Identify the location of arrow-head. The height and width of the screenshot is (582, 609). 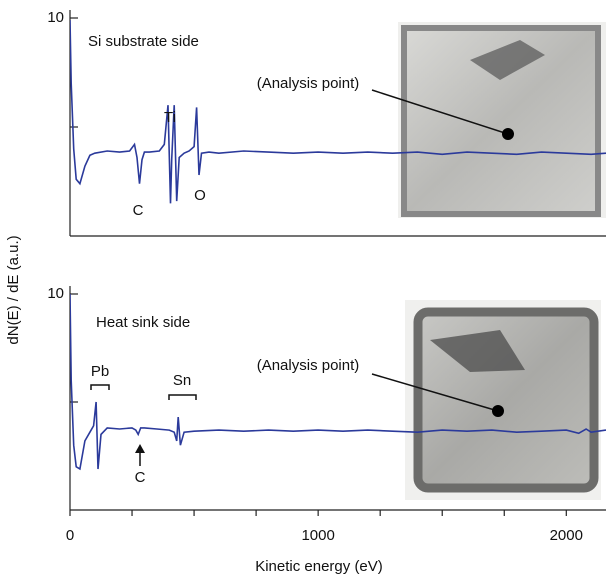
(140, 448).